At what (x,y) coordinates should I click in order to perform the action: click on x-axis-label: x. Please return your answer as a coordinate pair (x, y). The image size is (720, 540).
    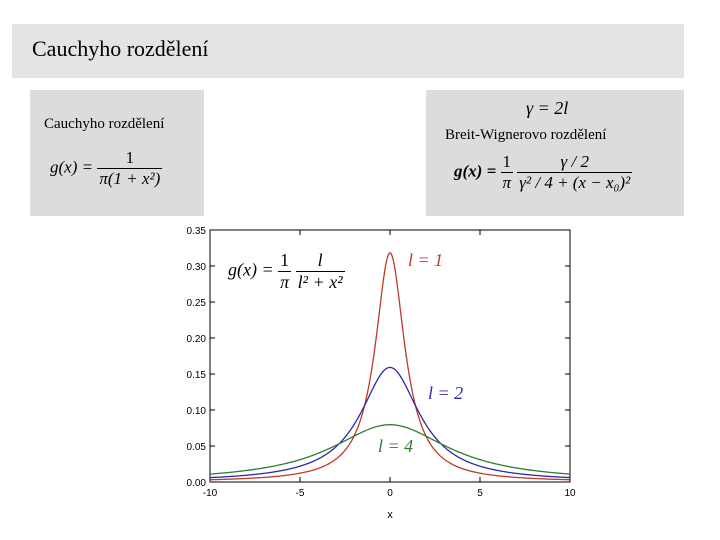
    Looking at the image, I should click on (390, 515).